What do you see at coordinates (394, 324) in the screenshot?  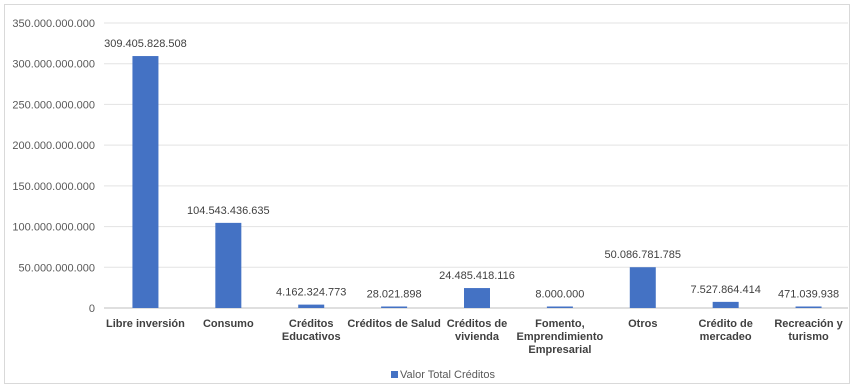 I see `category-label: Créditos de Salud` at bounding box center [394, 324].